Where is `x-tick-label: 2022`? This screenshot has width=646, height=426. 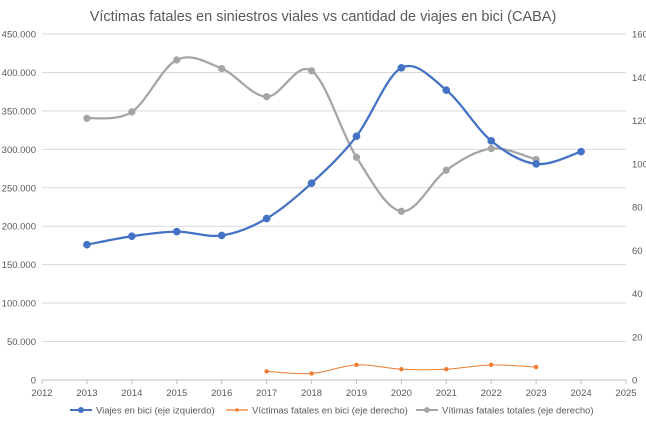 x-tick-label: 2022 is located at coordinates (491, 393).